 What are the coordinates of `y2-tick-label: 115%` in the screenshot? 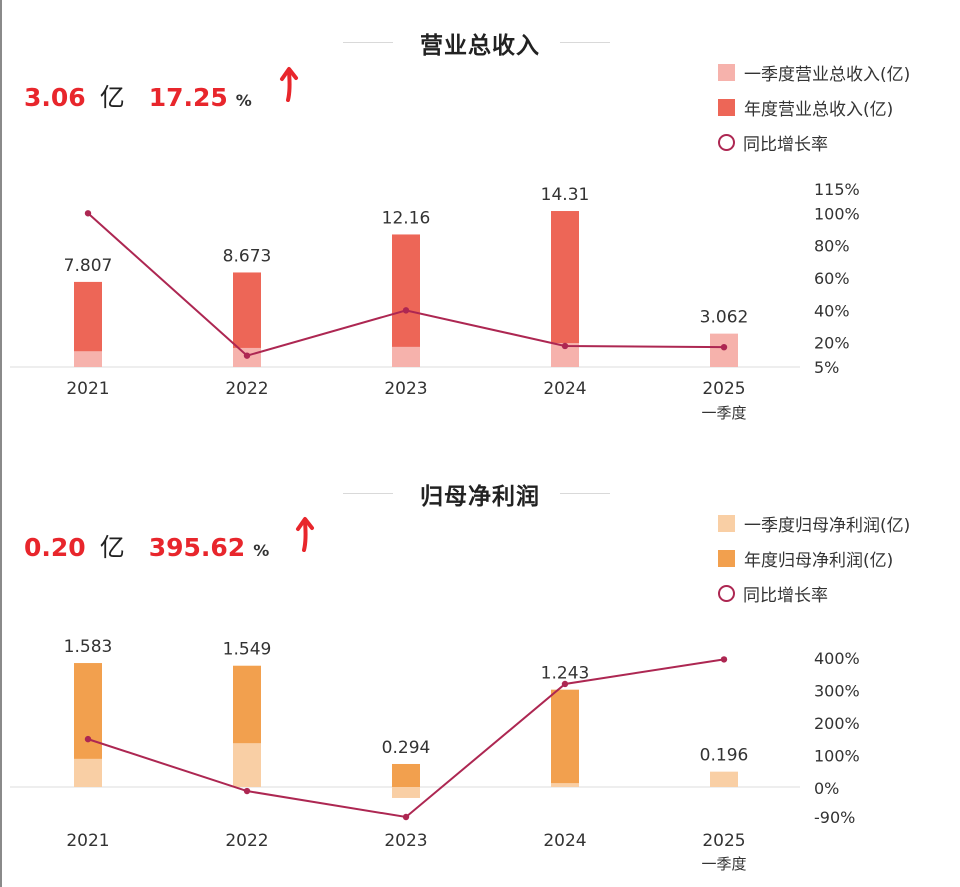 It's located at (837, 189).